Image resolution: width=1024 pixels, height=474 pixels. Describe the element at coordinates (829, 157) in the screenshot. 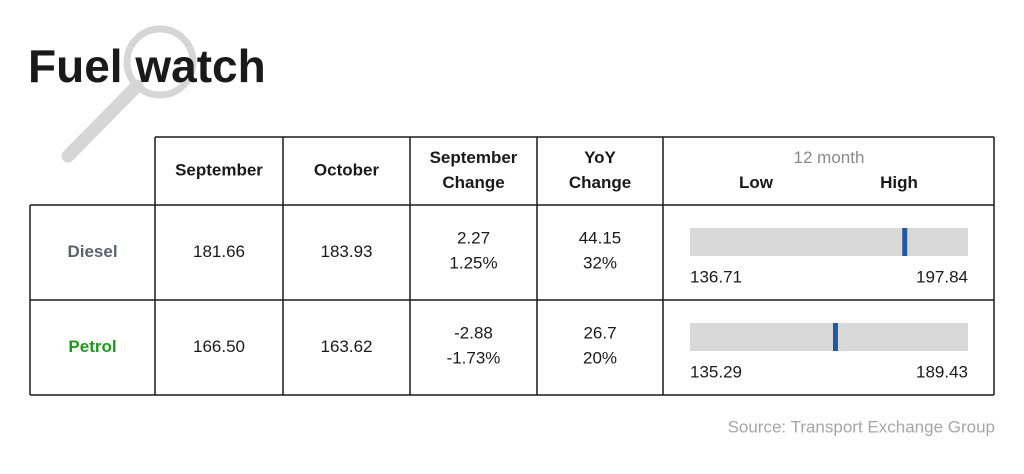

I see `range-title: 12 month` at that location.